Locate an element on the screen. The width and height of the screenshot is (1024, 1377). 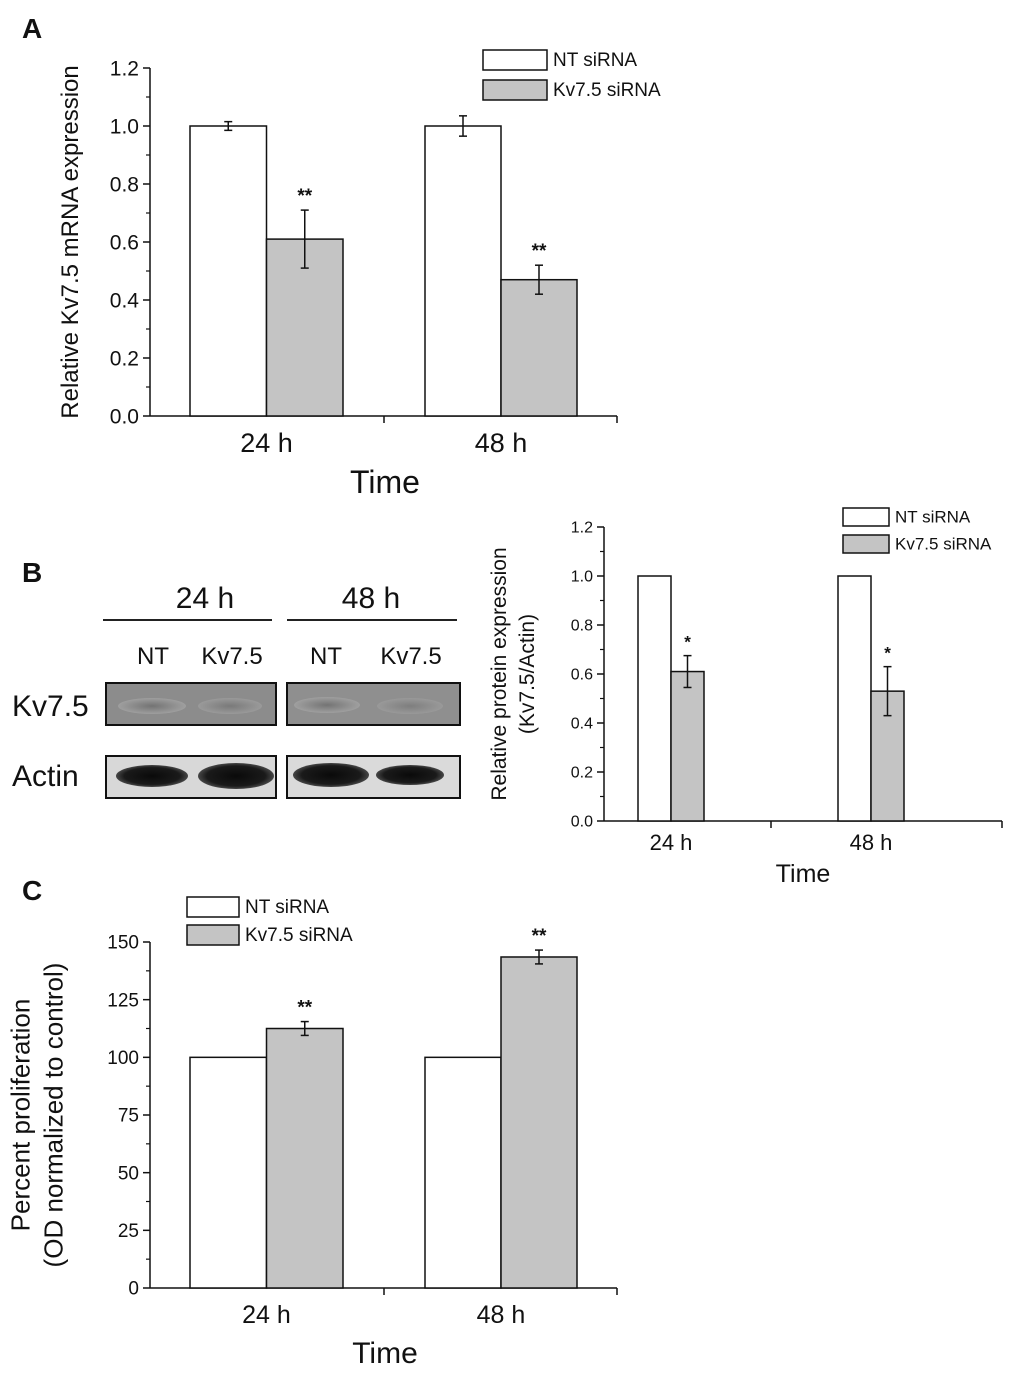
blot-group-label-24h: 24 h is located at coordinates (205, 598).